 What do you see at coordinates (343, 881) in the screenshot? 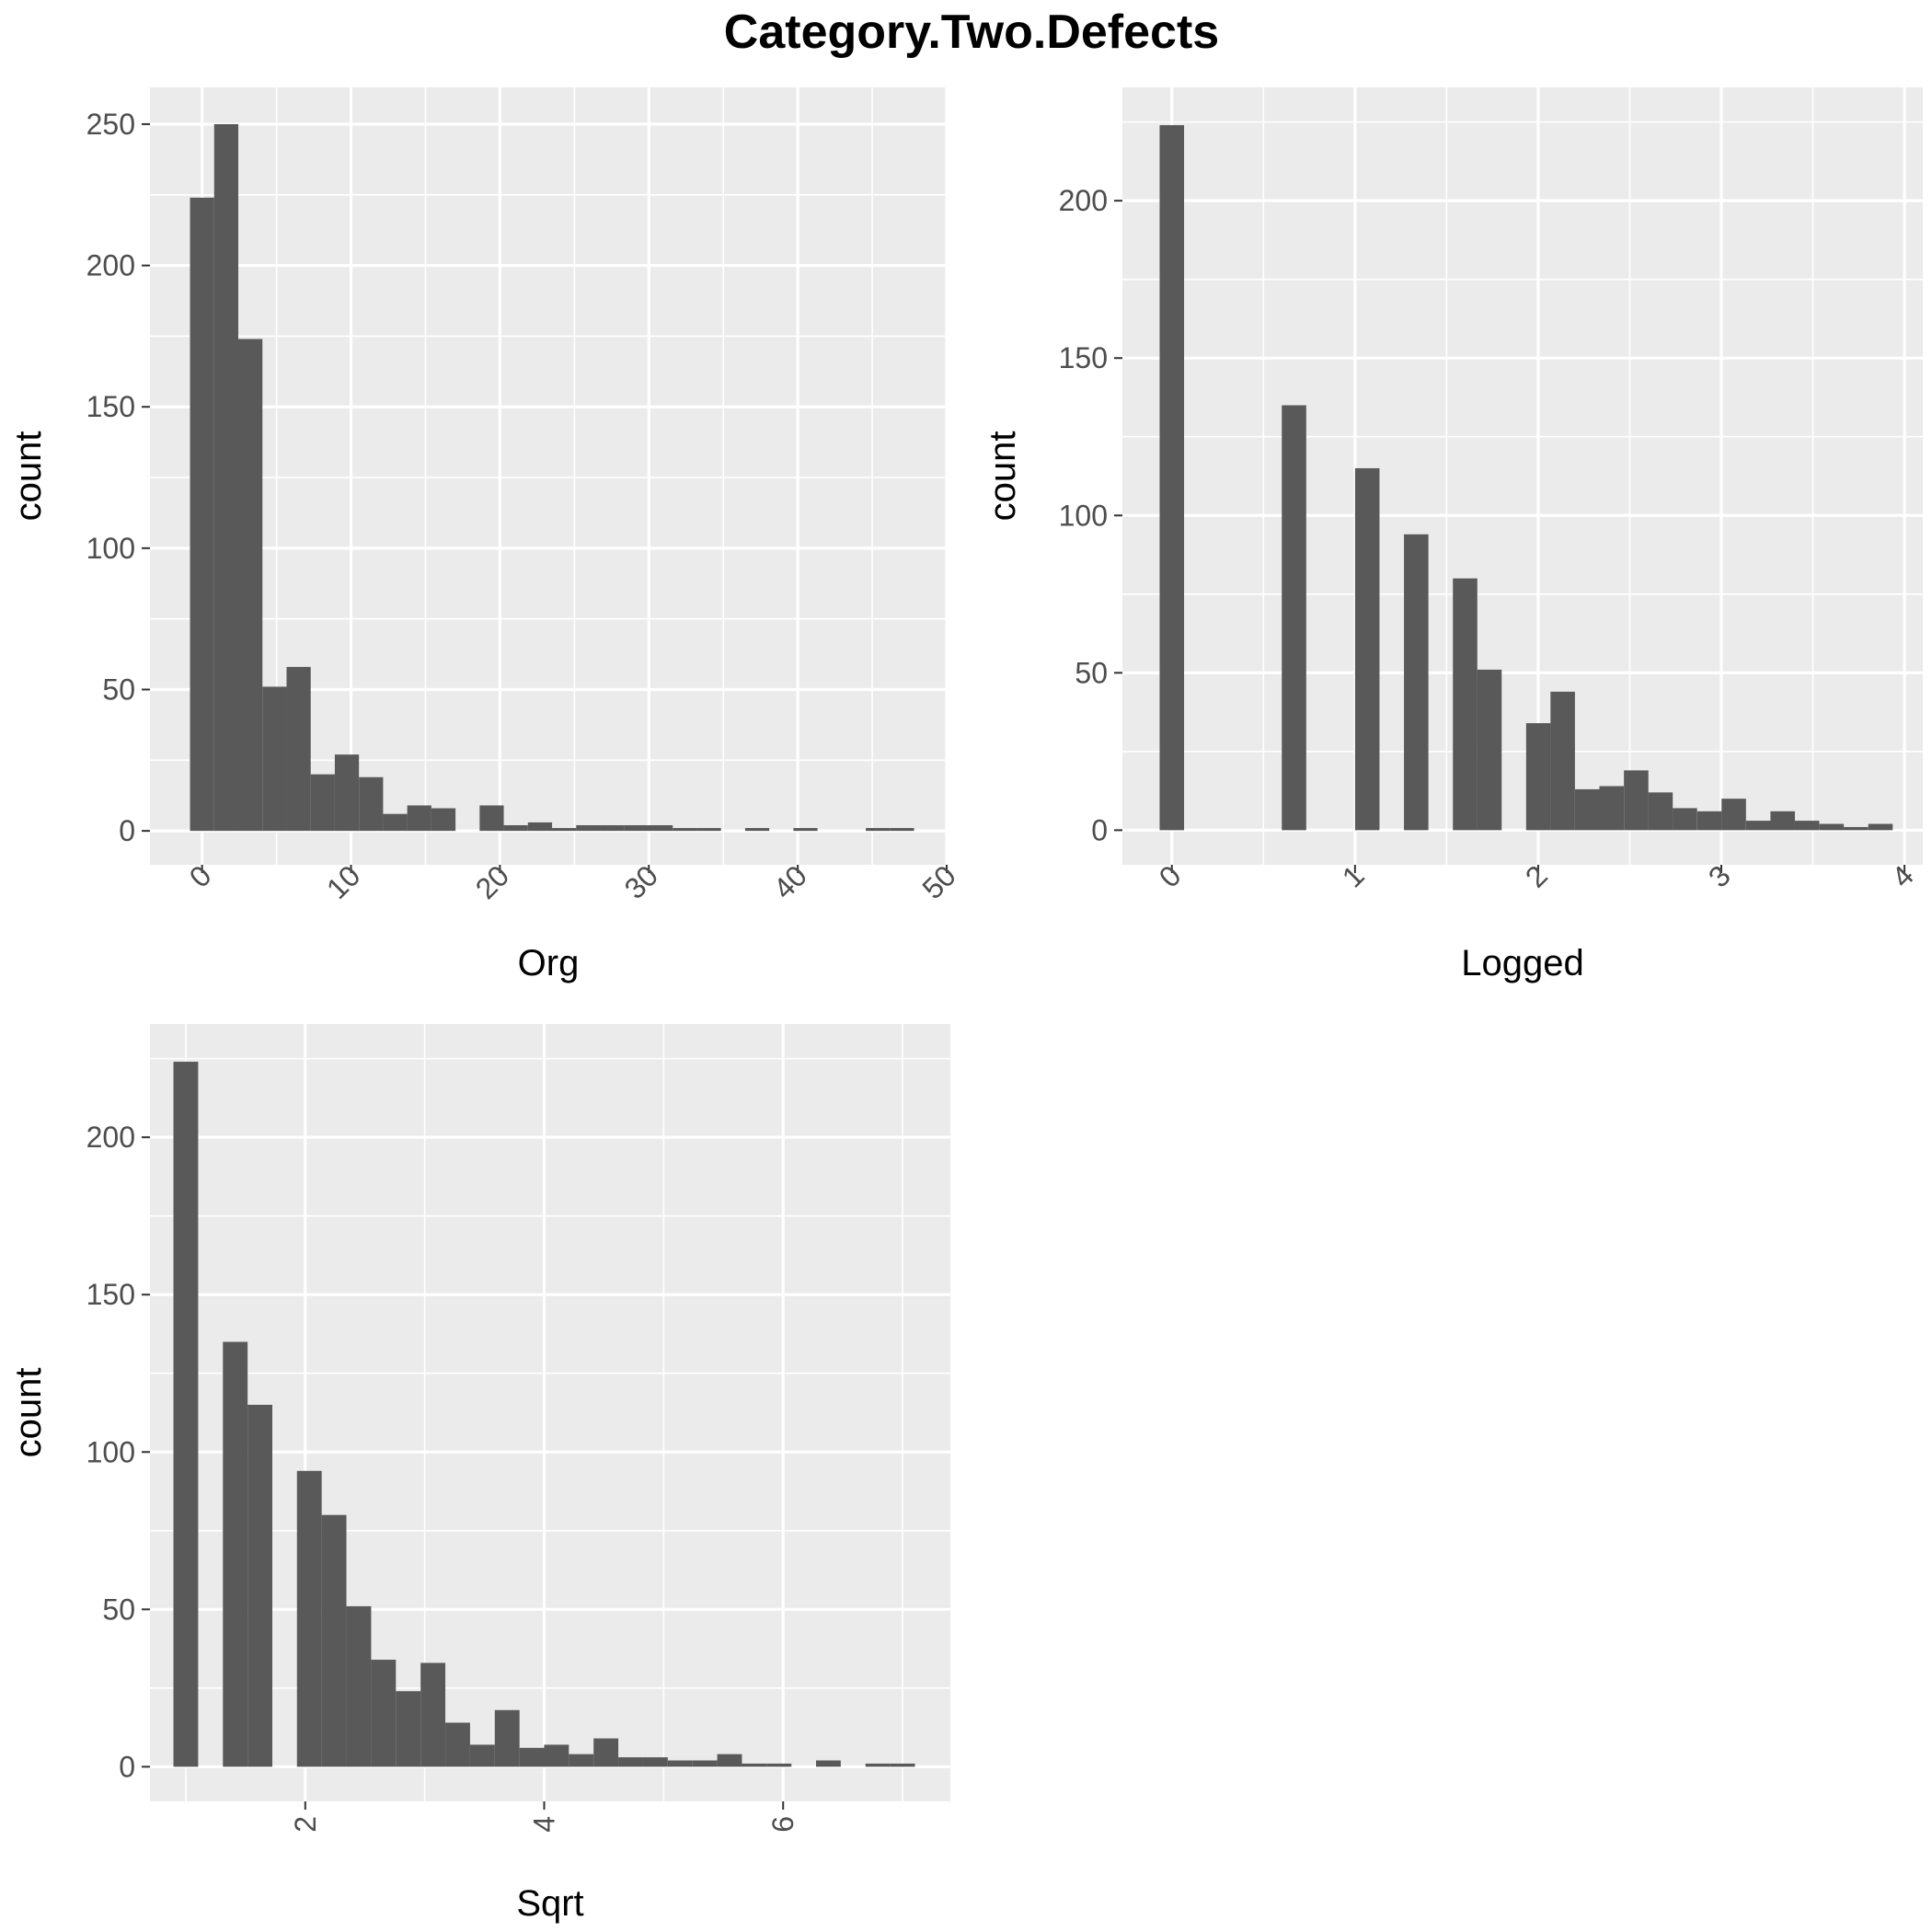
I see `x-tick-label: 10` at bounding box center [343, 881].